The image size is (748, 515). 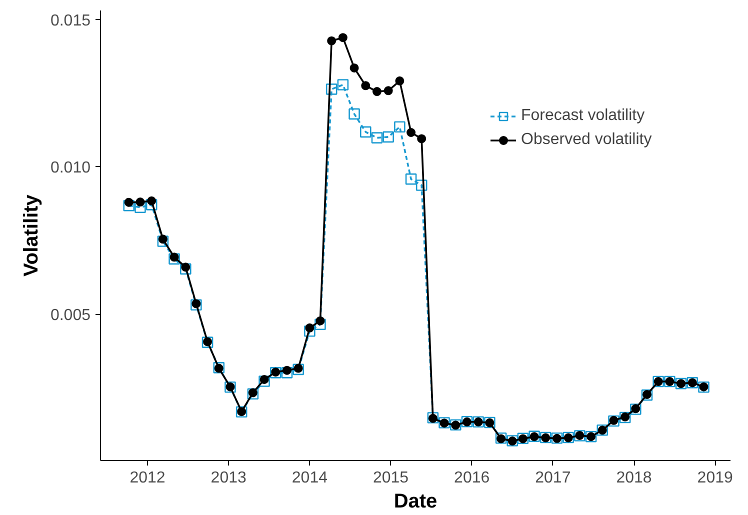 I want to click on y-axis-title: Volatility, so click(x=31, y=235).